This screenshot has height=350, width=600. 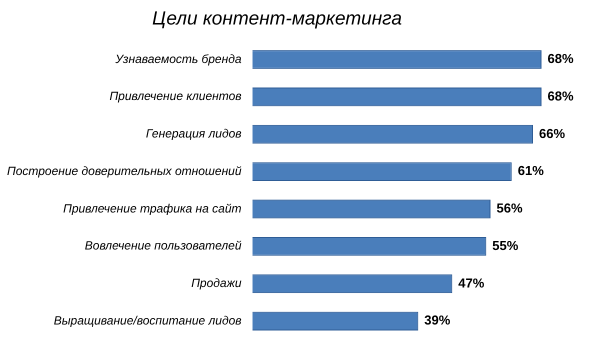 I want to click on data-label: 55%, so click(x=505, y=245).